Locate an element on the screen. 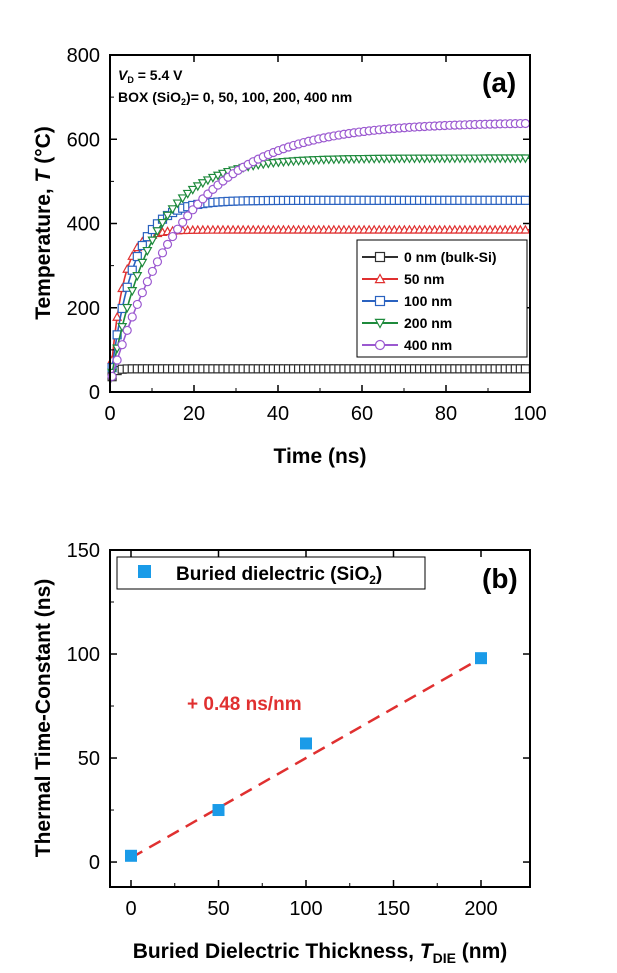  y-tick-label: 50 is located at coordinates (89, 759).